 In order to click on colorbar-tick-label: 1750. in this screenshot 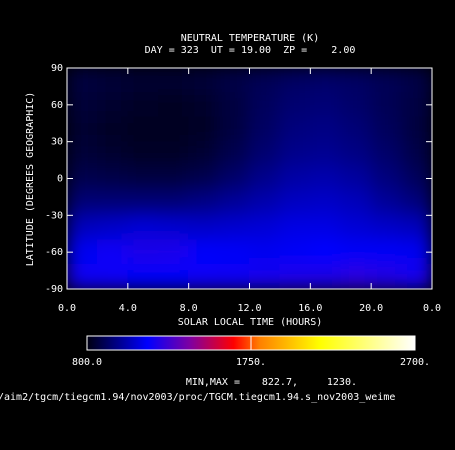, I will do `click(251, 362)`.